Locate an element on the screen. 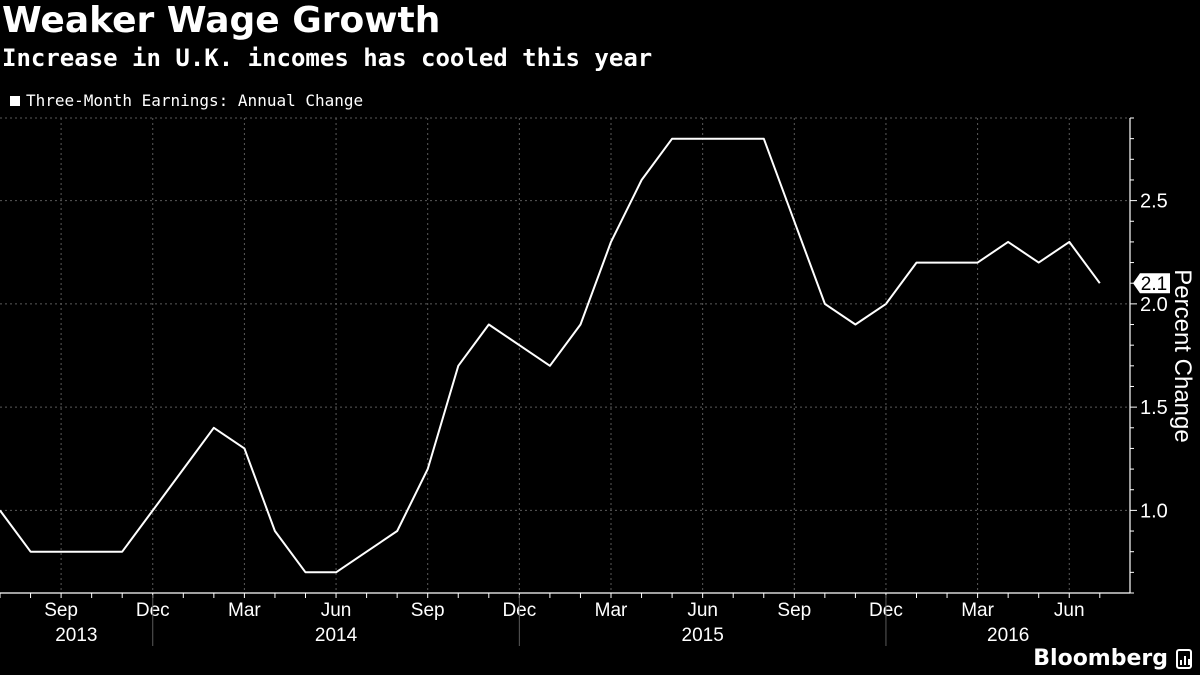 This screenshot has height=675, width=1200. bloomberg-logo: Bloomberg is located at coordinates (1112, 658).